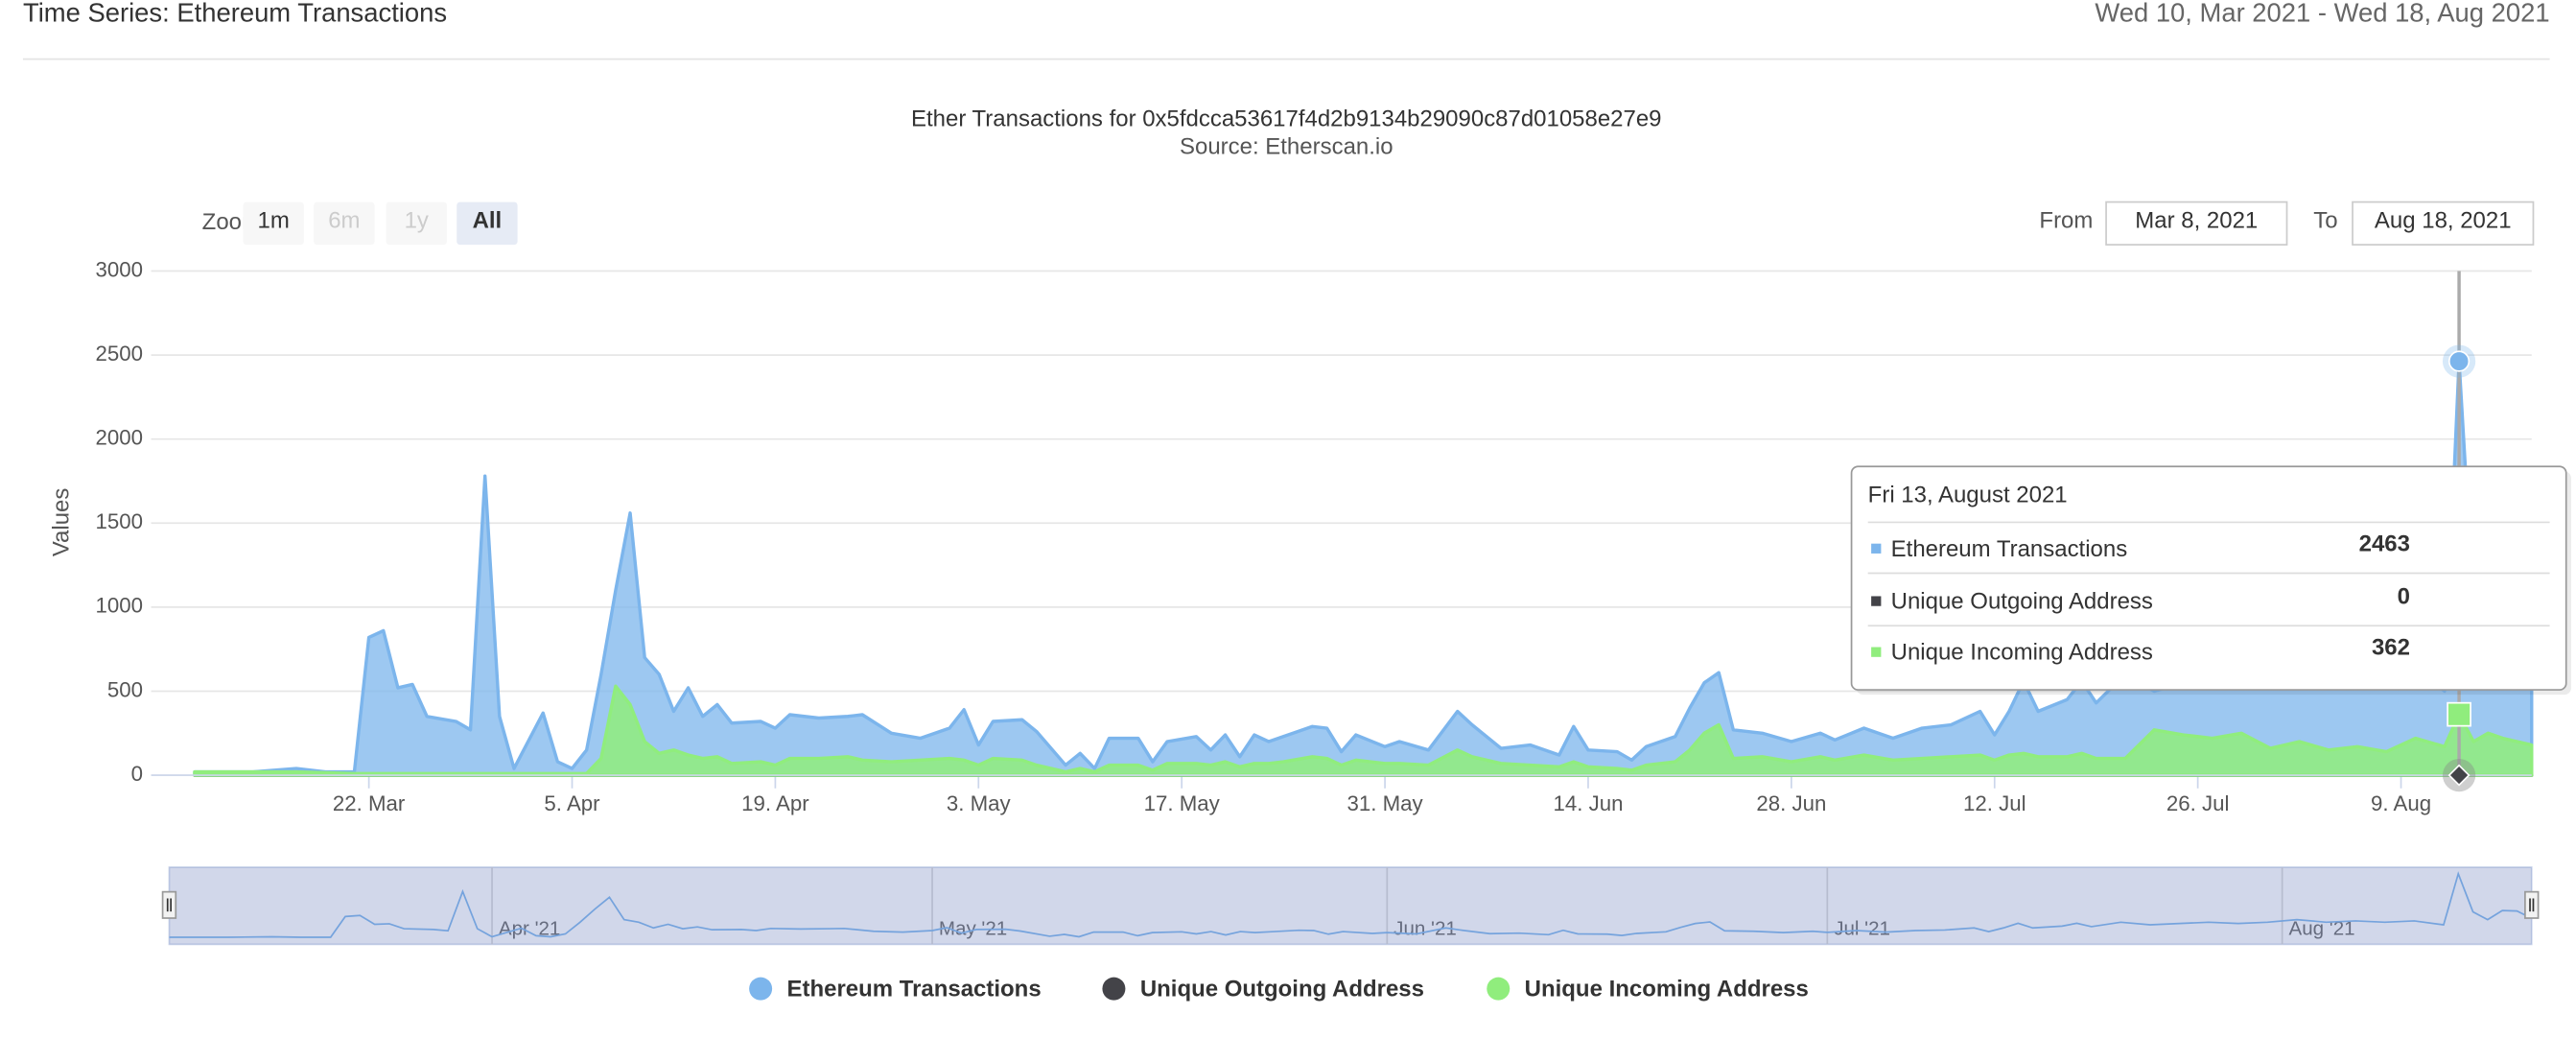  What do you see at coordinates (1994, 803) in the screenshot?
I see `x-tick-label: 12. Jul` at bounding box center [1994, 803].